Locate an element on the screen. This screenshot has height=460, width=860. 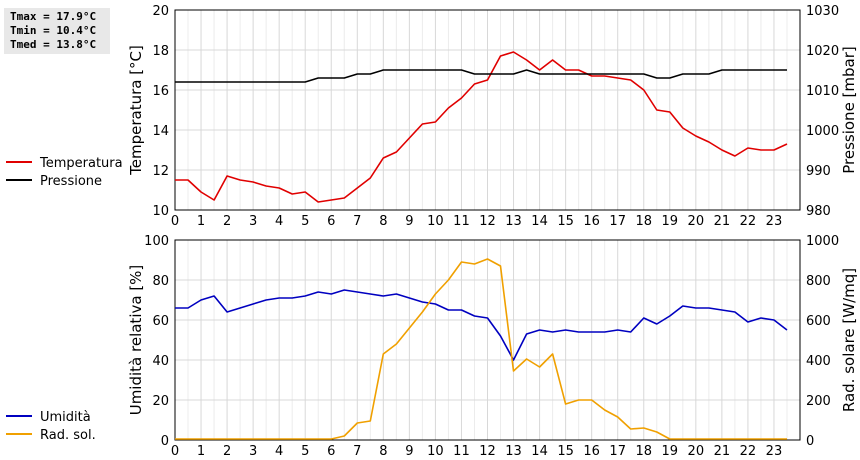
y-tick-label-left: 40 is located at coordinates (160, 361).